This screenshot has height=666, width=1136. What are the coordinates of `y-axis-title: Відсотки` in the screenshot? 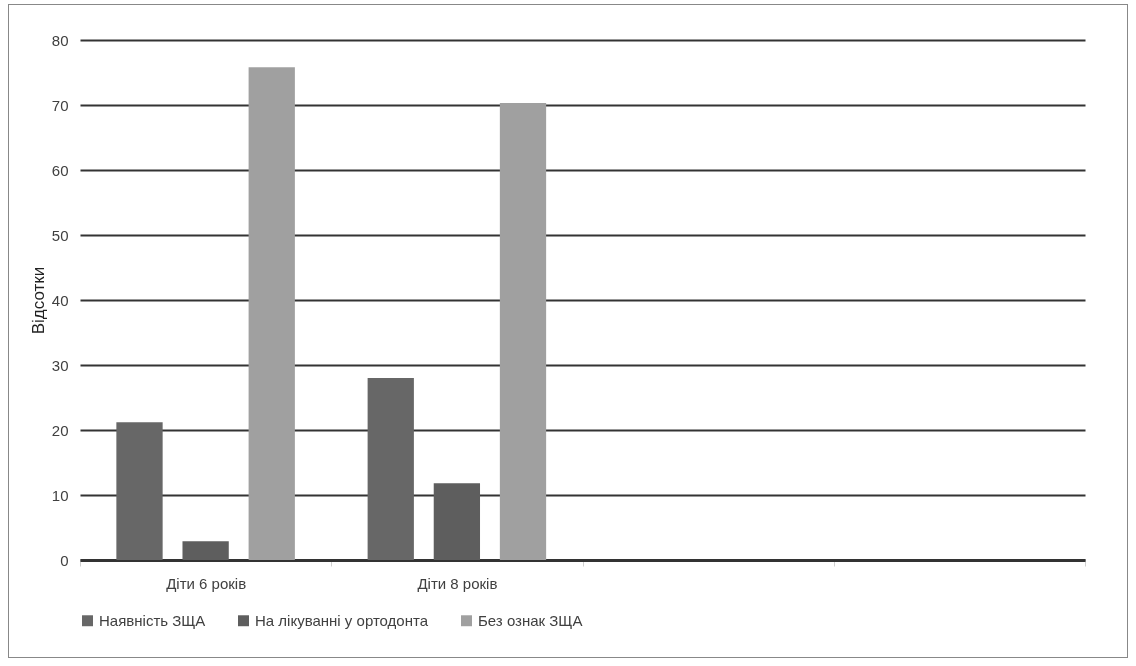 It's located at (38, 300).